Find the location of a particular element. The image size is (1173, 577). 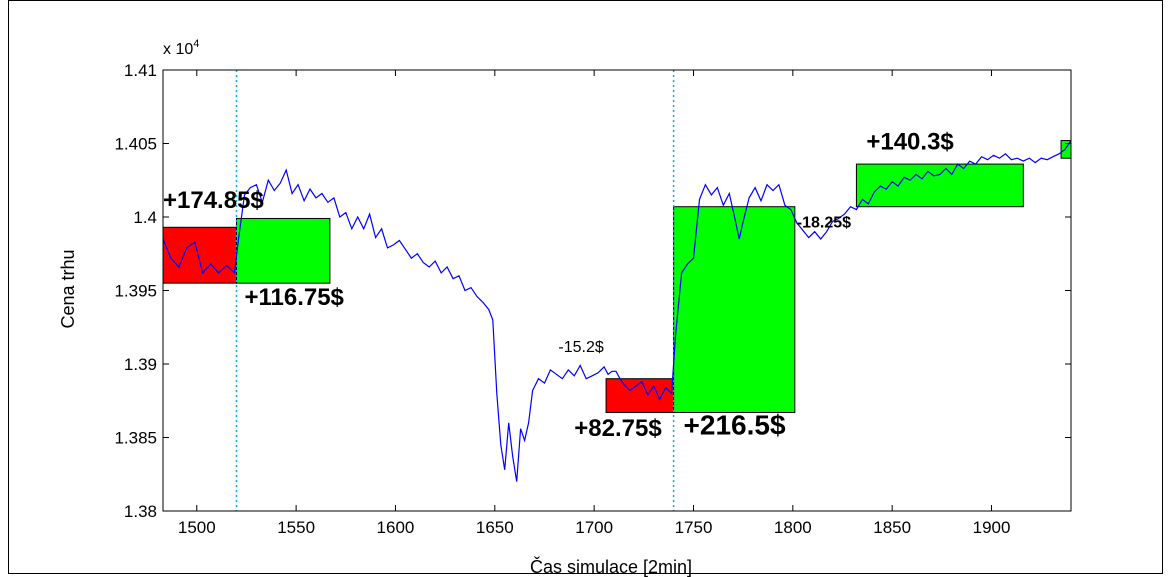

x-tick-label: 1600 is located at coordinates (396, 527).